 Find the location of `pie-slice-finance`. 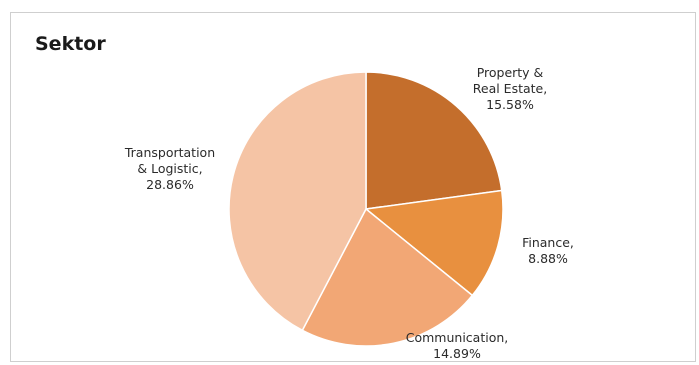

pie-slice-finance is located at coordinates (434, 243).